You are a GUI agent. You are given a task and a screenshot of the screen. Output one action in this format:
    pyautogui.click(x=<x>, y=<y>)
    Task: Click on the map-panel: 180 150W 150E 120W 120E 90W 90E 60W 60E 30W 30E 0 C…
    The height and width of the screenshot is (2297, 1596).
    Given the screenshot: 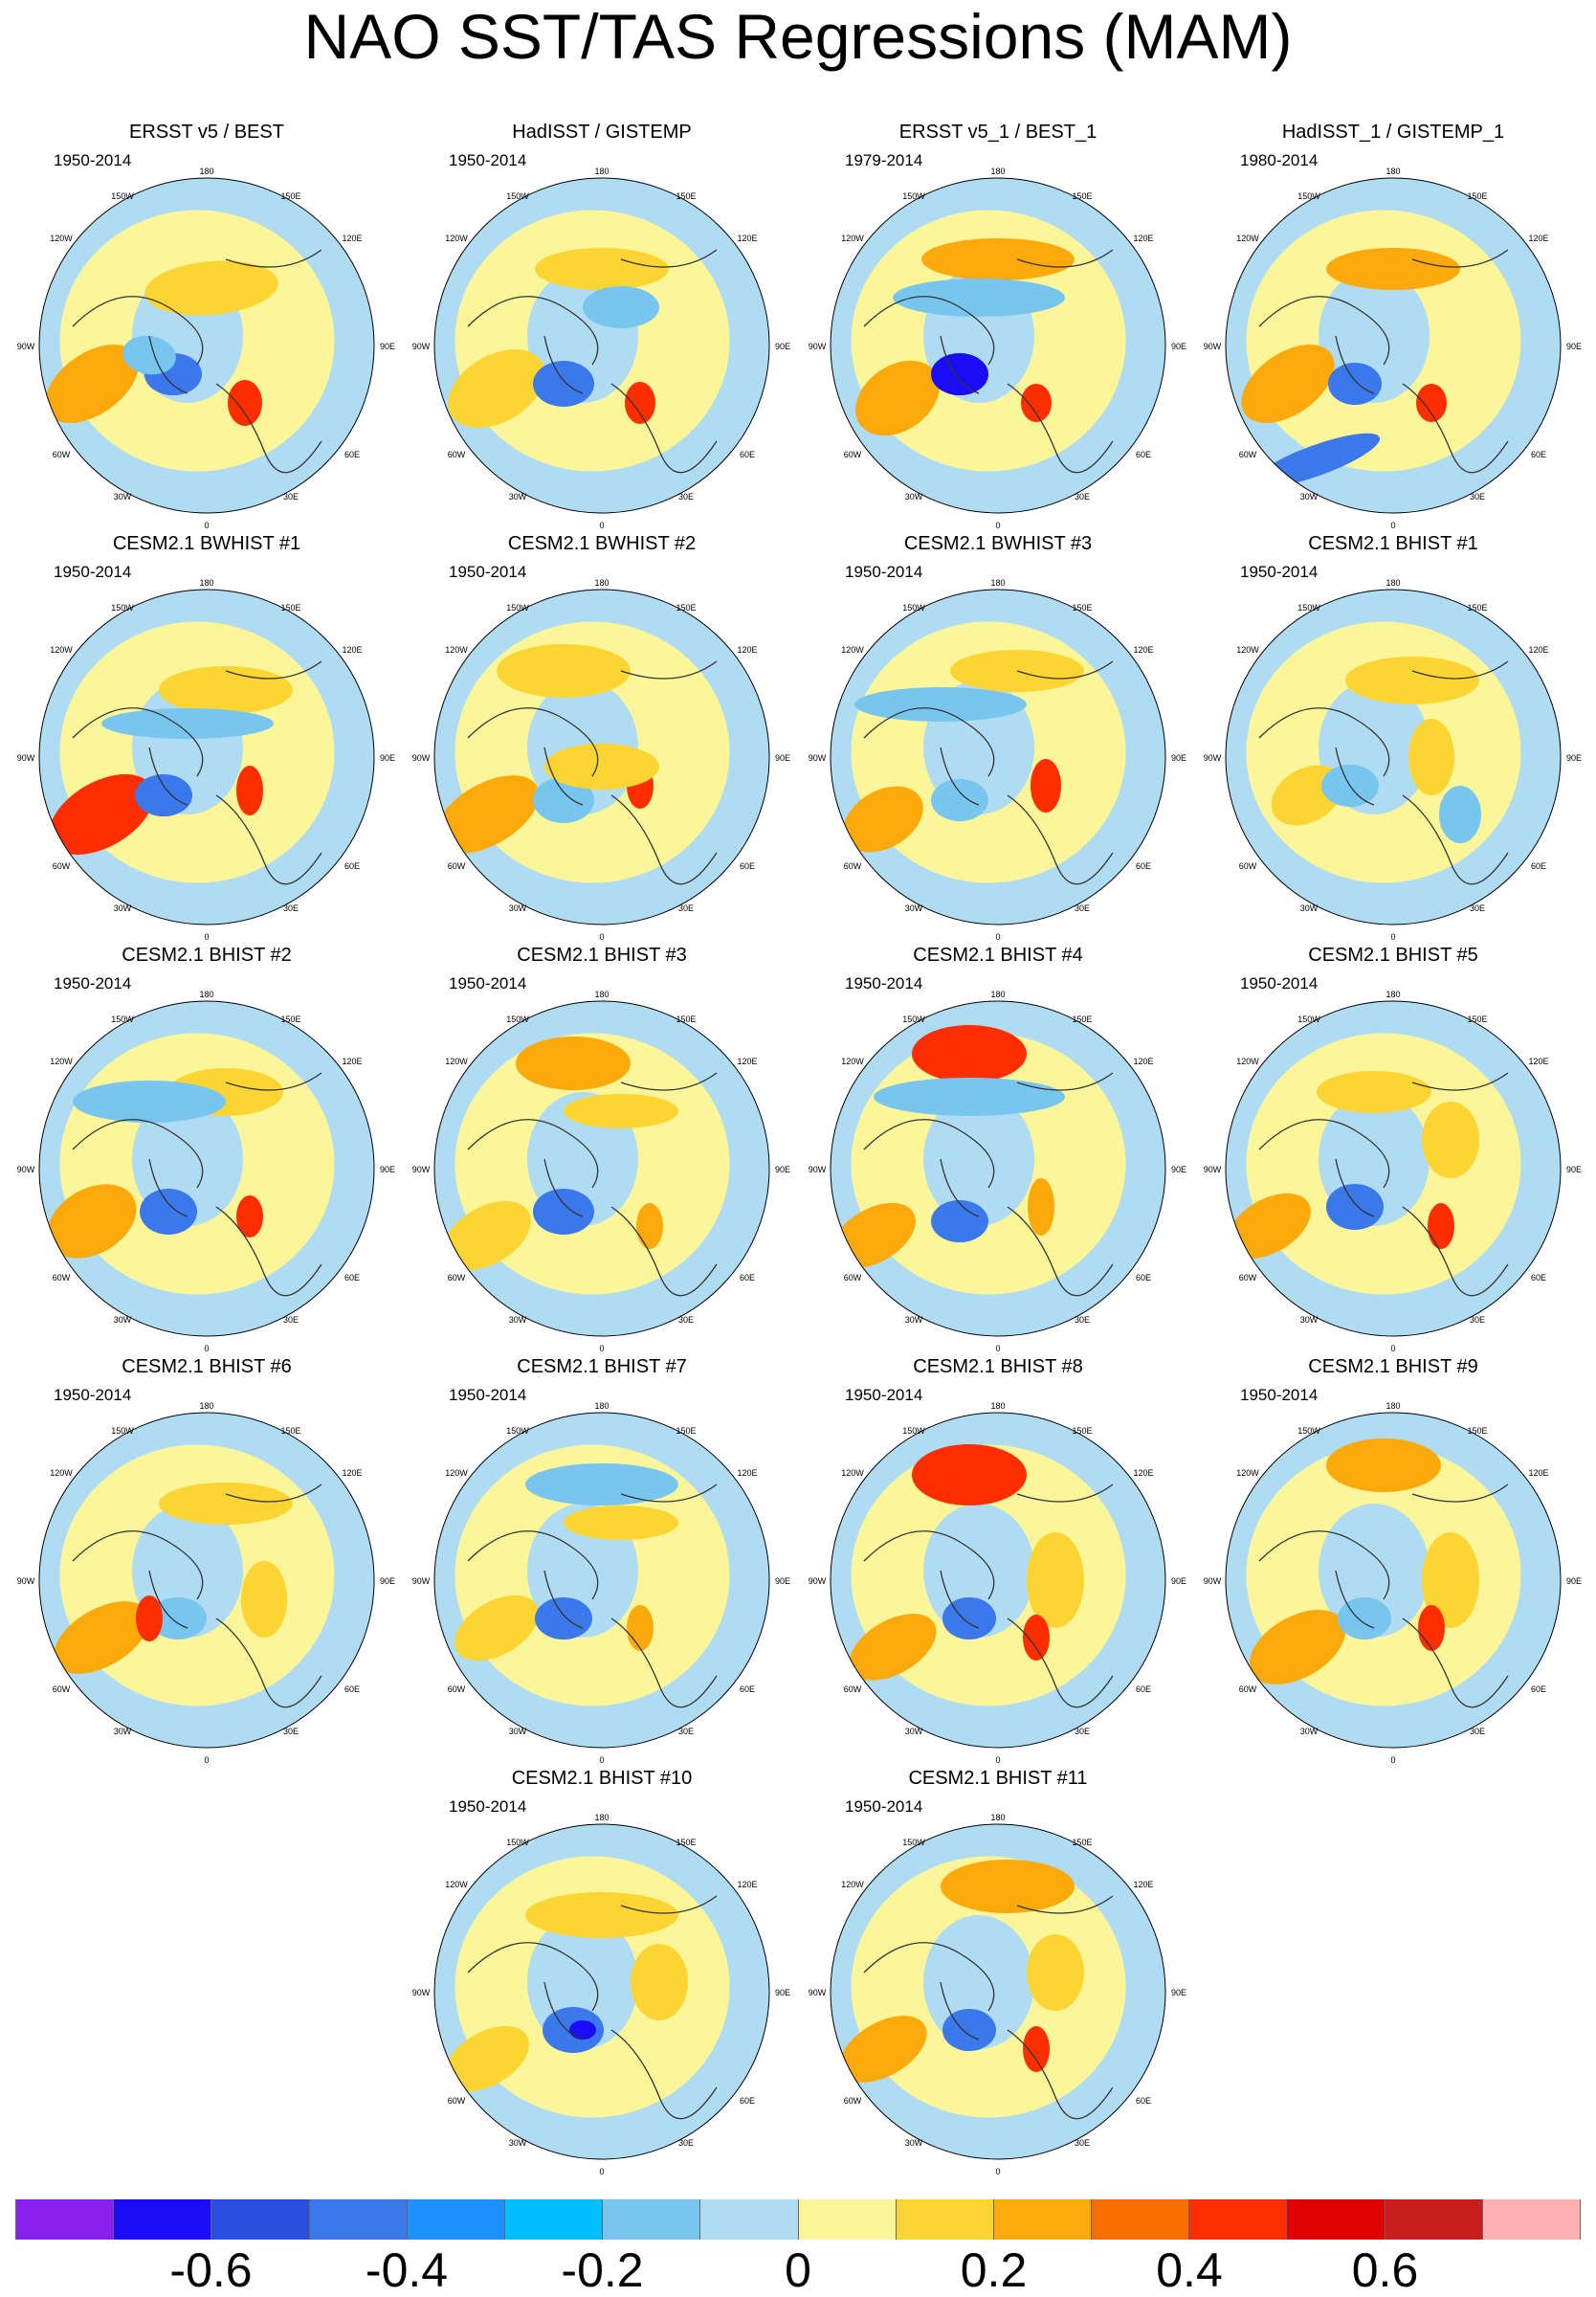 What is the action you would take?
    pyautogui.click(x=206, y=1559)
    